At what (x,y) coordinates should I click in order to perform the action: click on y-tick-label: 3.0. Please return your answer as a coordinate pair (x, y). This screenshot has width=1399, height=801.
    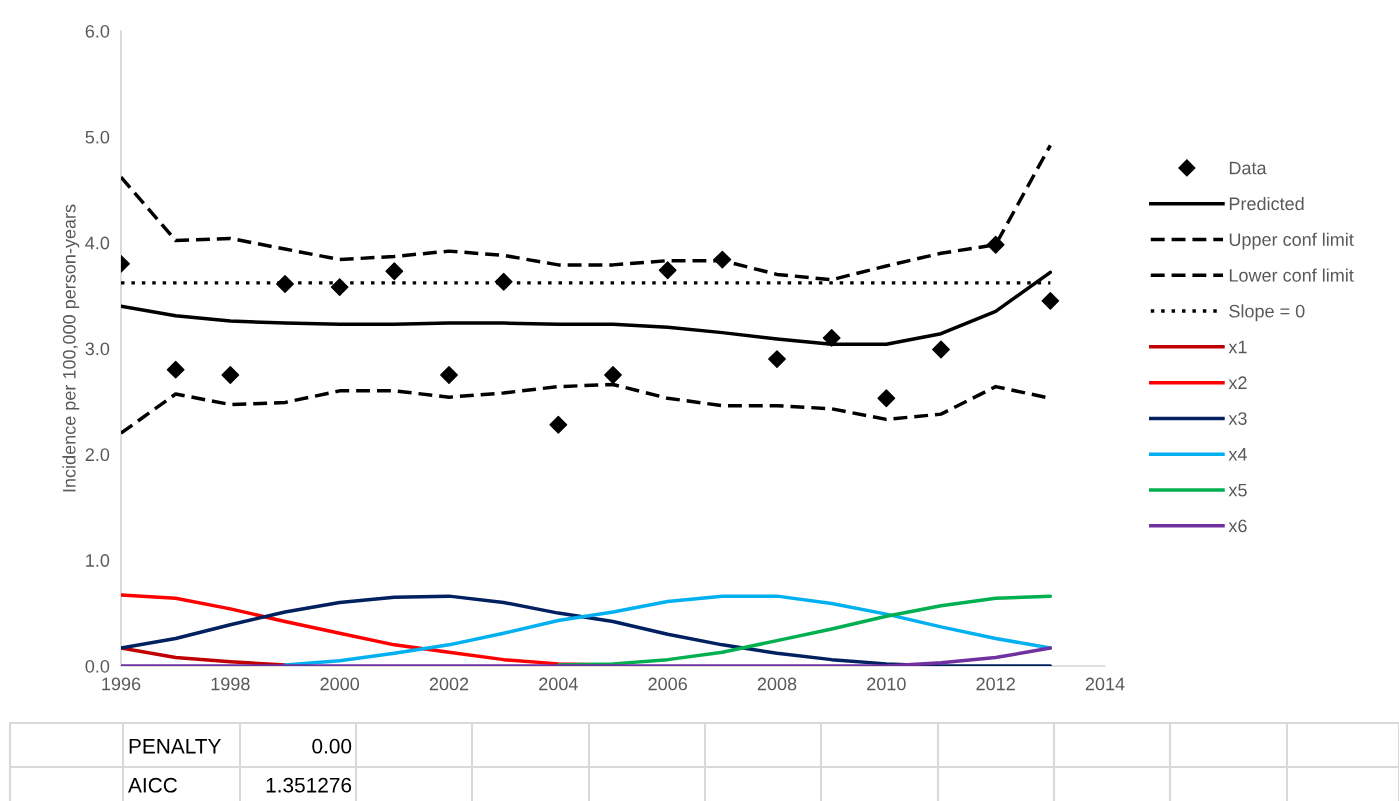
    Looking at the image, I should click on (97, 349).